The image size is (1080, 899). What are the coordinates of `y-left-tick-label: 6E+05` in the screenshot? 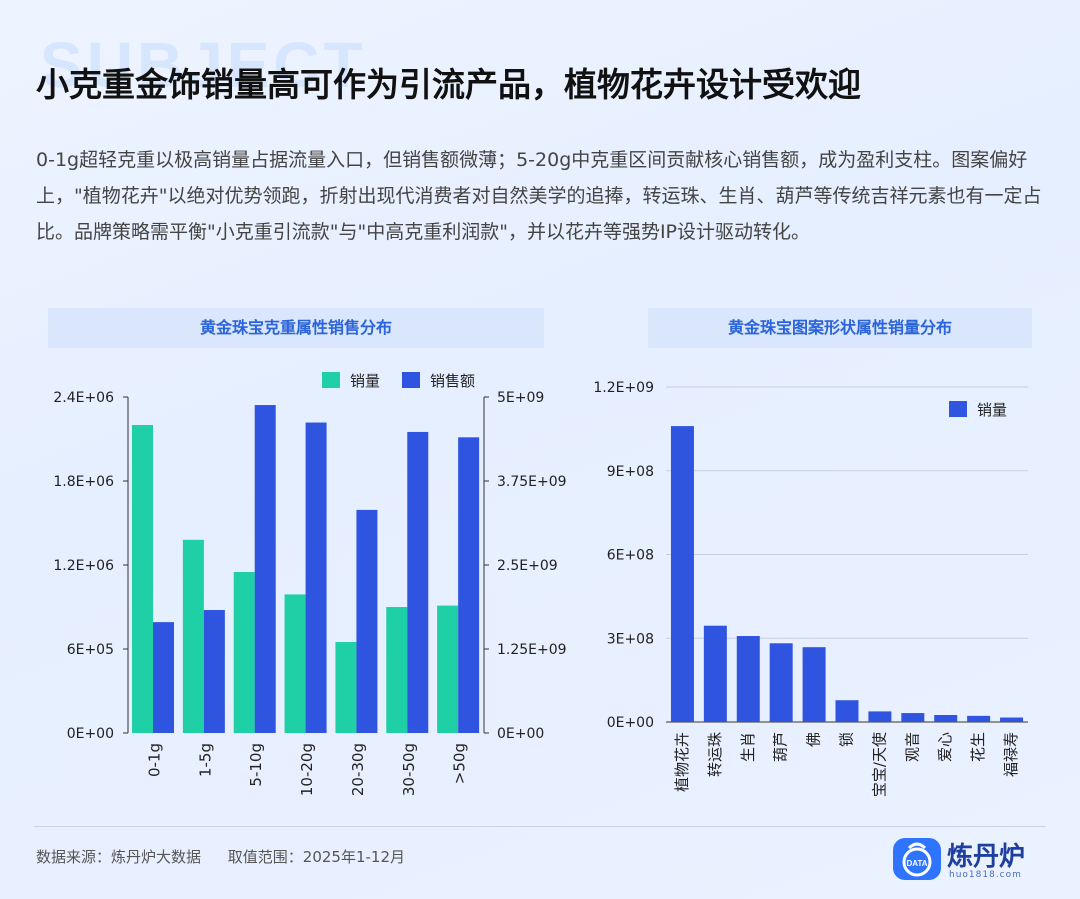 It's located at (90, 650).